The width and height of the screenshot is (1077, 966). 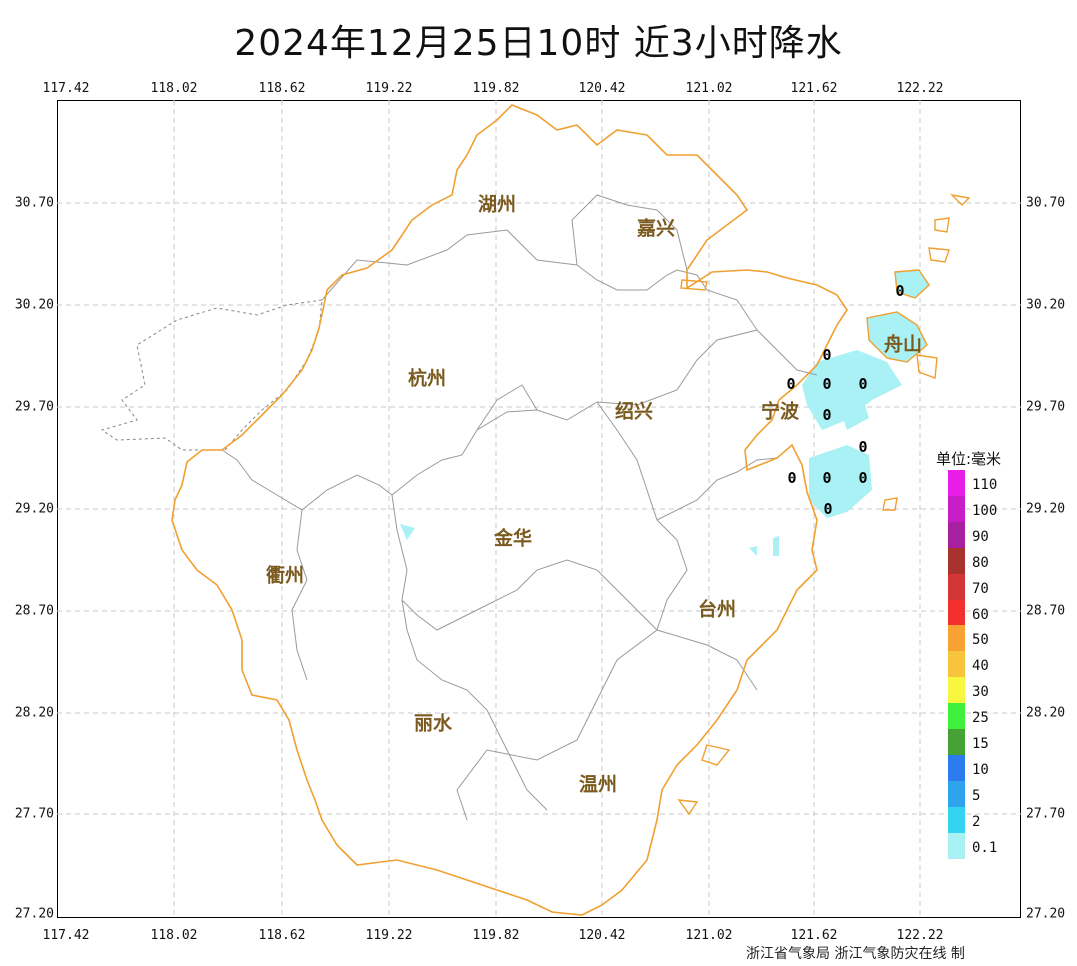 What do you see at coordinates (496, 935) in the screenshot?
I see `lon-tick-bottom: 119.82` at bounding box center [496, 935].